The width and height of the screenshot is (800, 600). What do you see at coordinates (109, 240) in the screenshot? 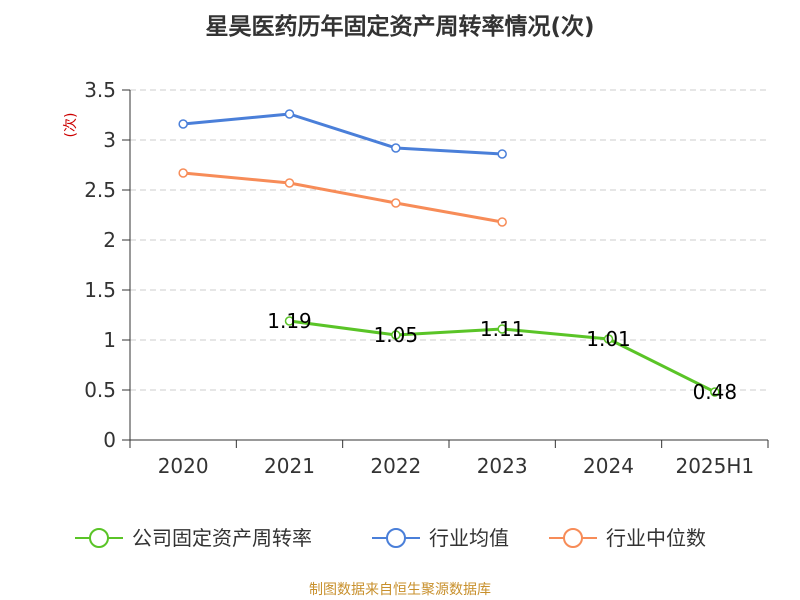
I see `y-tick-label: 2` at bounding box center [109, 240].